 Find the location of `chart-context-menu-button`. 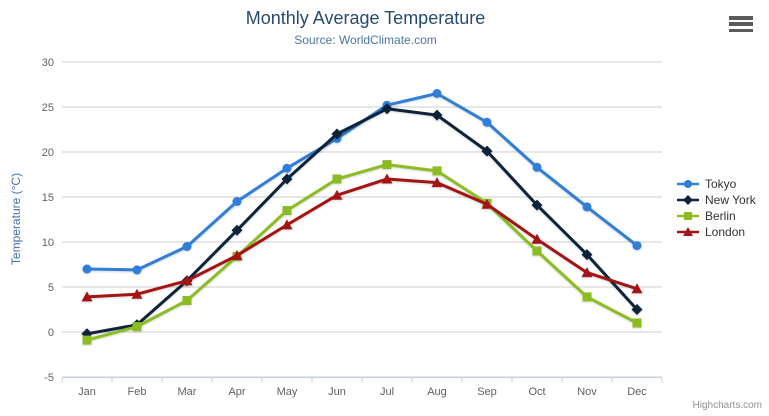

chart-context-menu-button is located at coordinates (741, 24).